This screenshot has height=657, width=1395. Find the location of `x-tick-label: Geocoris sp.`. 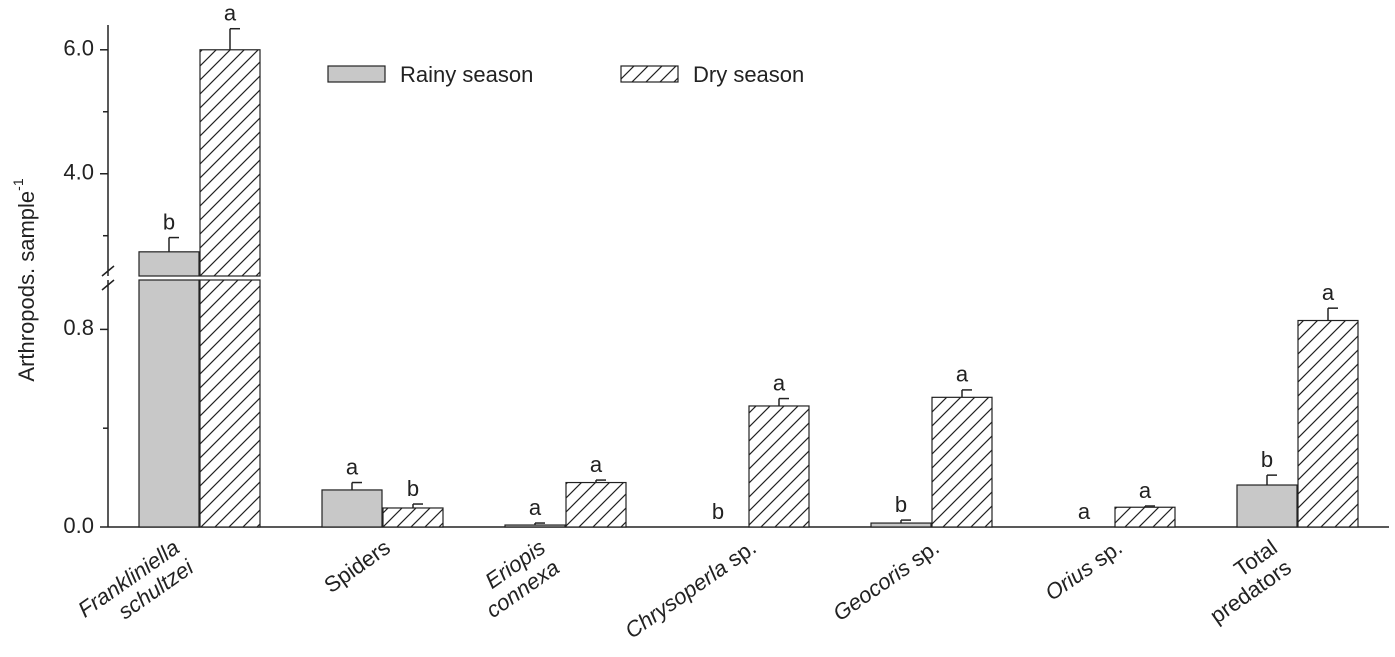

x-tick-label: Geocoris sp. is located at coordinates (886, 579).